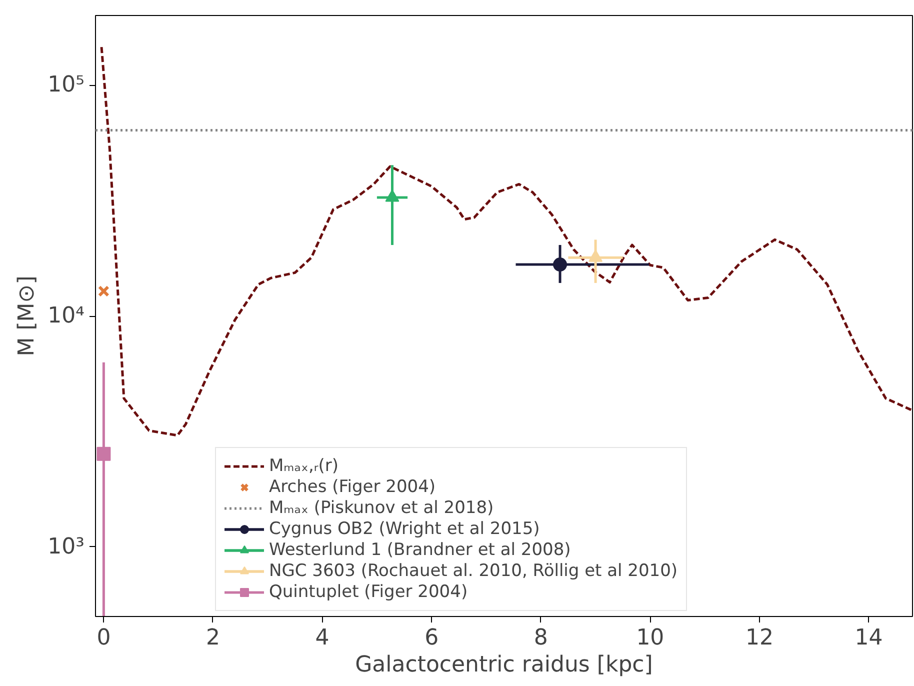 The height and width of the screenshot is (686, 914). Describe the element at coordinates (868, 638) in the screenshot. I see `x-tick-label: 14` at that location.